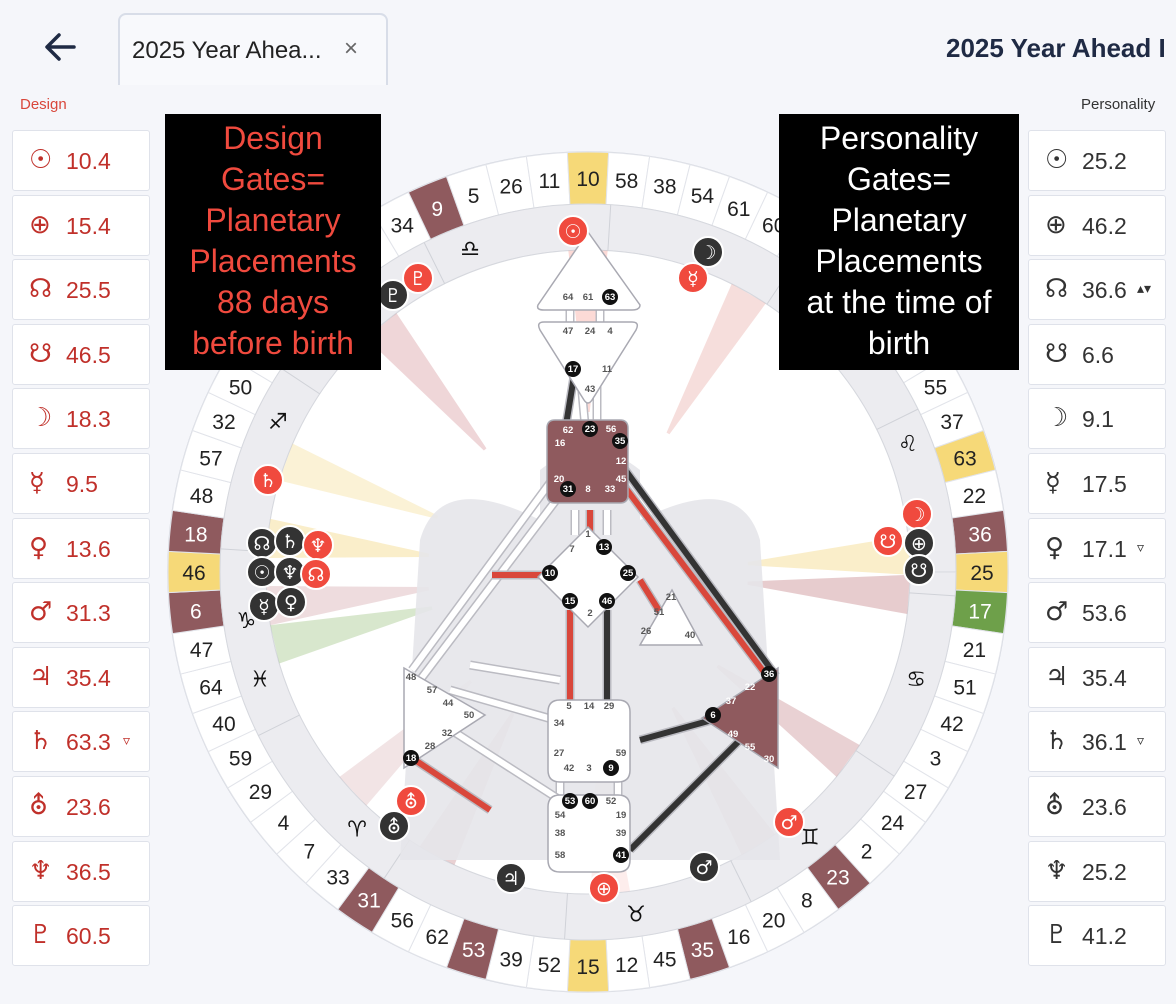 The height and width of the screenshot is (1004, 1176). Describe the element at coordinates (899, 220) in the screenshot. I see `annotation-line: Planetary` at that location.